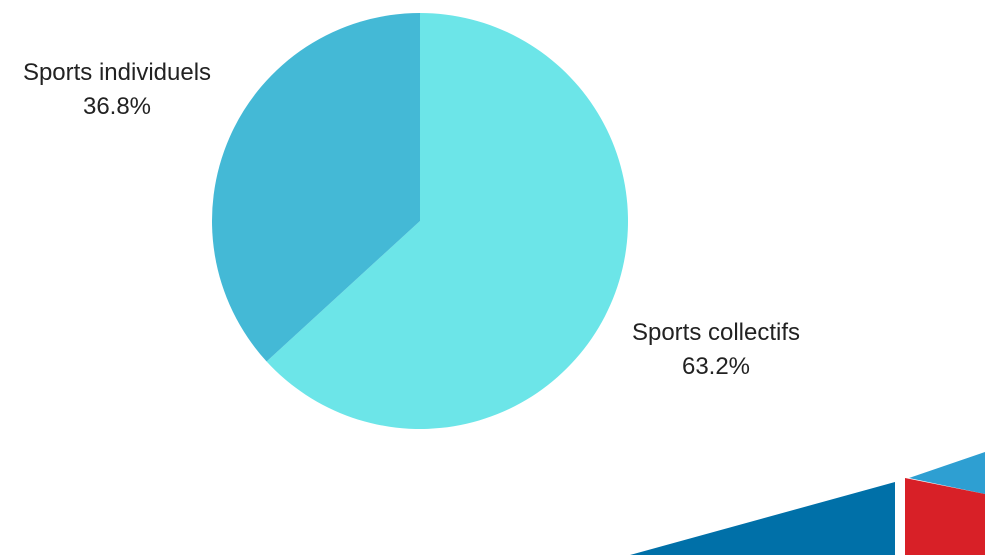 This screenshot has height=555, width=985. I want to click on slice-label-sports-collectifs: Sports collectifs 63.2%, so click(716, 350).